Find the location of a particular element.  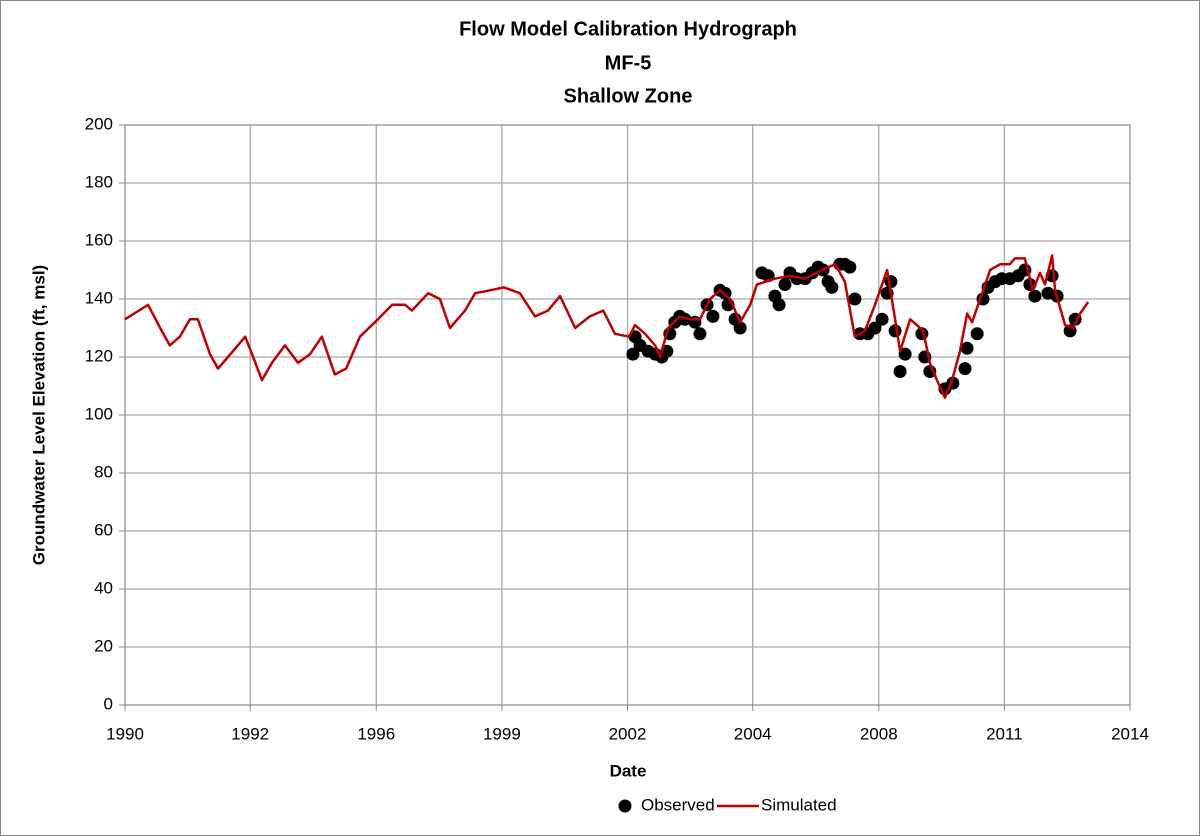

y-tick-label: 140 is located at coordinates (99, 297).